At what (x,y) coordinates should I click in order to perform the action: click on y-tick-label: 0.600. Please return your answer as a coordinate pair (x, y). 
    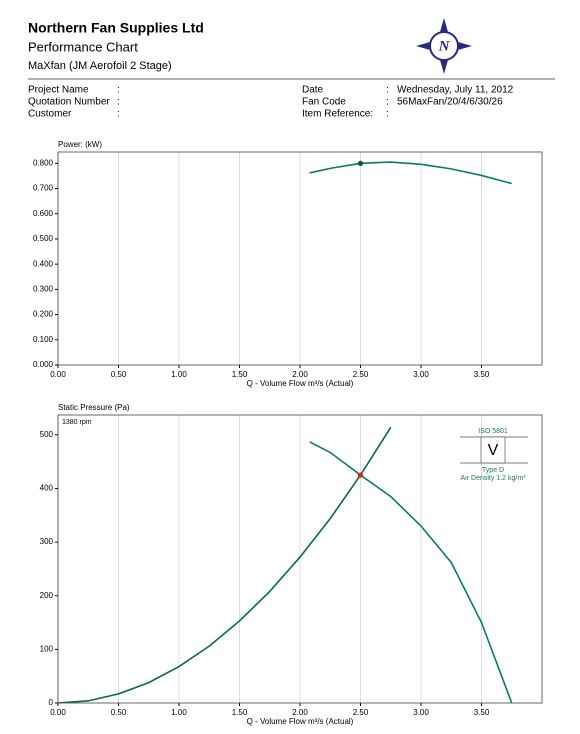
    Looking at the image, I should click on (43, 213).